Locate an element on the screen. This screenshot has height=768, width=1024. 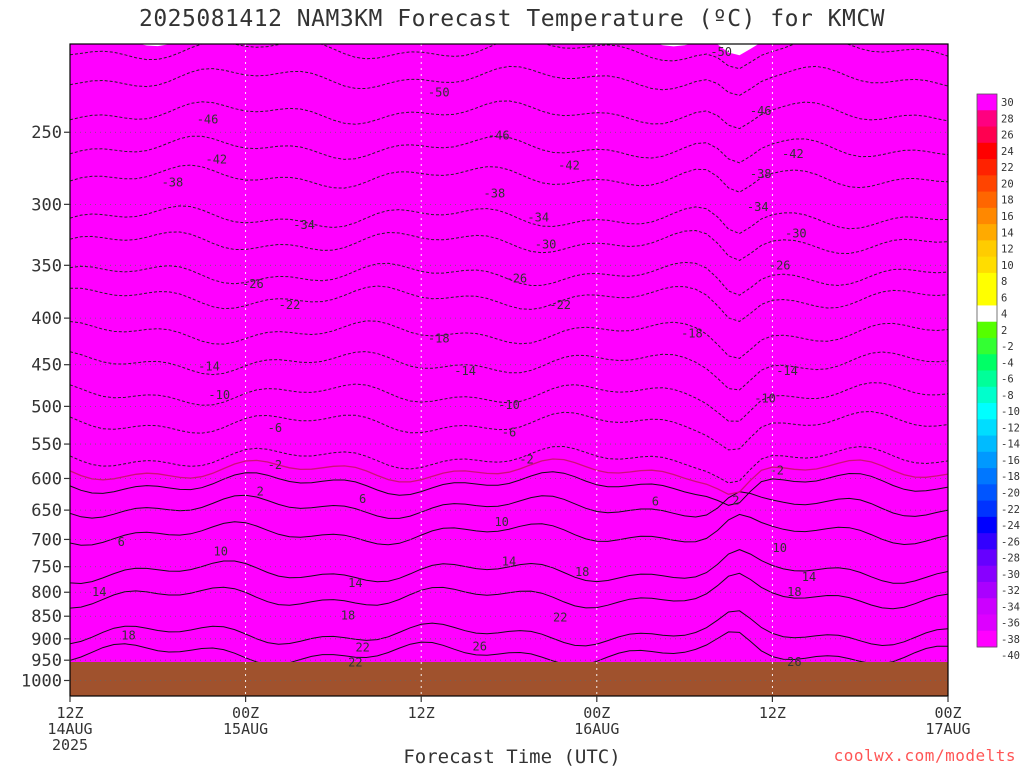
colorbar-label: -12 is located at coordinates (1010, 428).